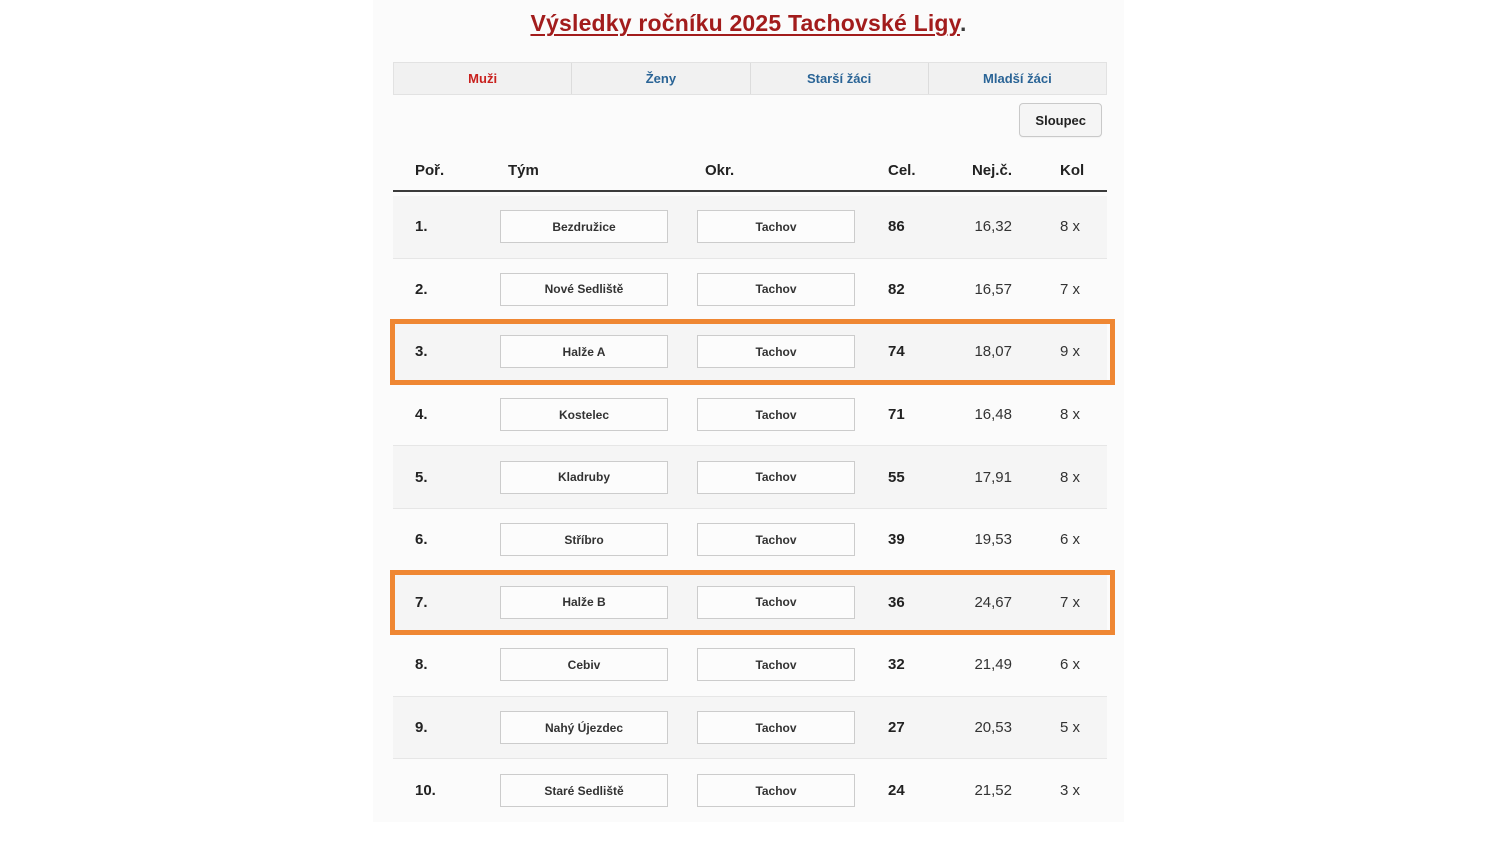 The width and height of the screenshot is (1497, 842). Describe the element at coordinates (523, 170) in the screenshot. I see `header-team: Tým` at that location.